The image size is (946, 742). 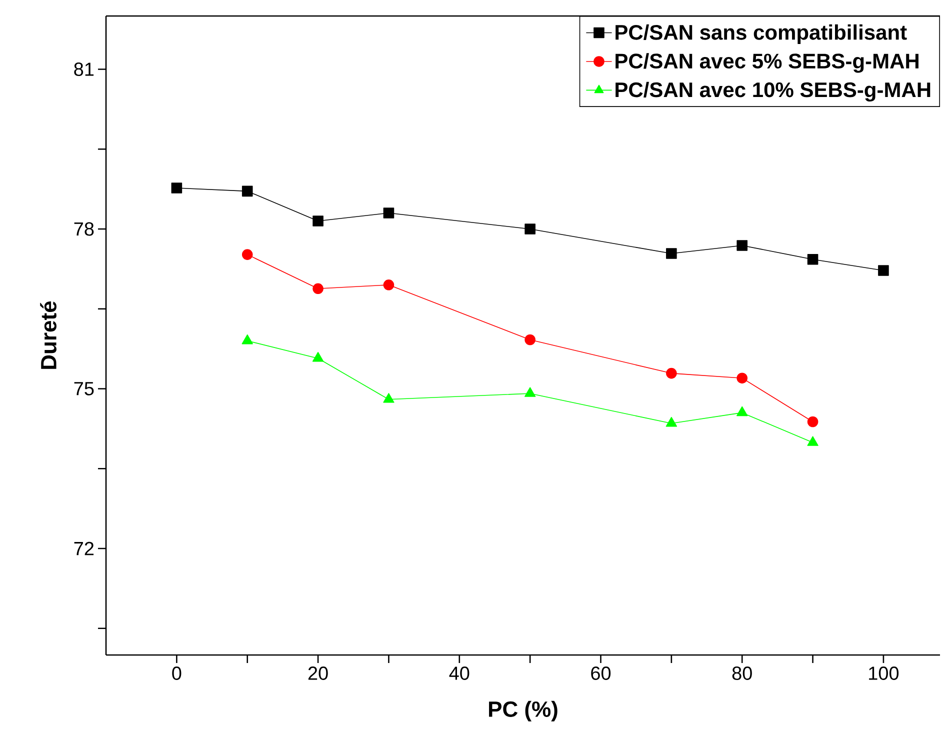 What do you see at coordinates (761, 34) in the screenshot?
I see `legend-label: PC/SAN sans compatibilisant` at bounding box center [761, 34].